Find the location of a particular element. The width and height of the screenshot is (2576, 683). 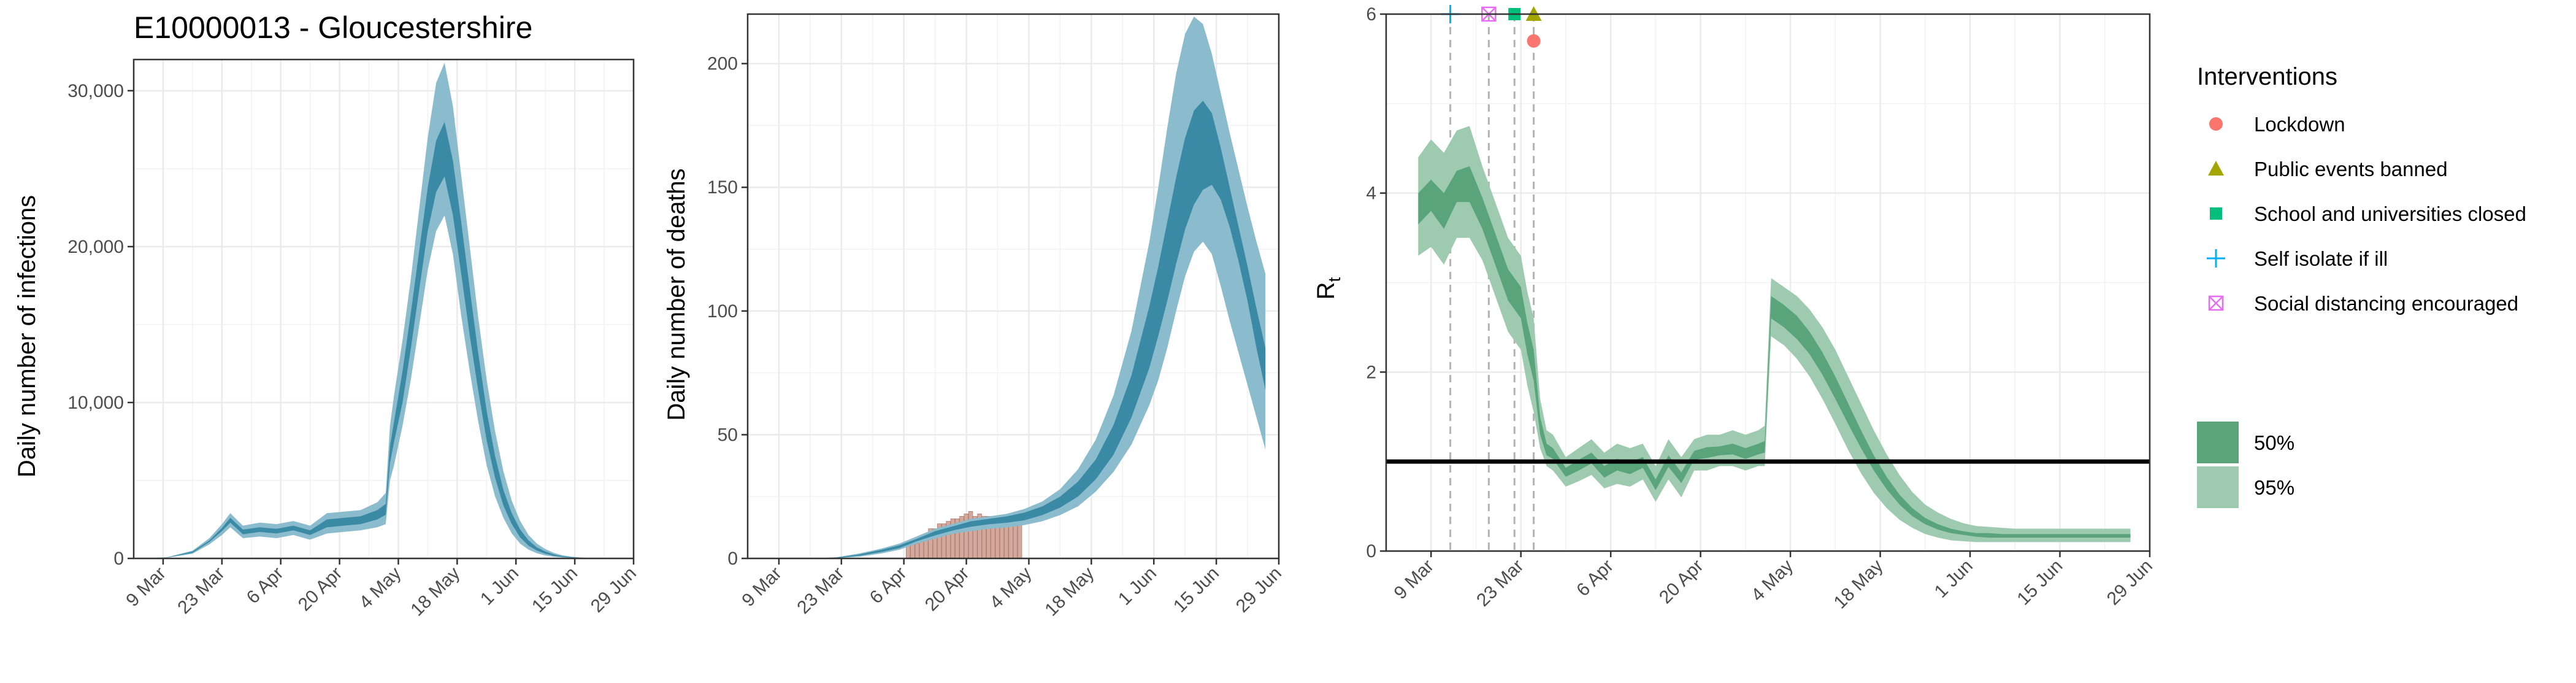

triangle-marker is located at coordinates (2216, 168).